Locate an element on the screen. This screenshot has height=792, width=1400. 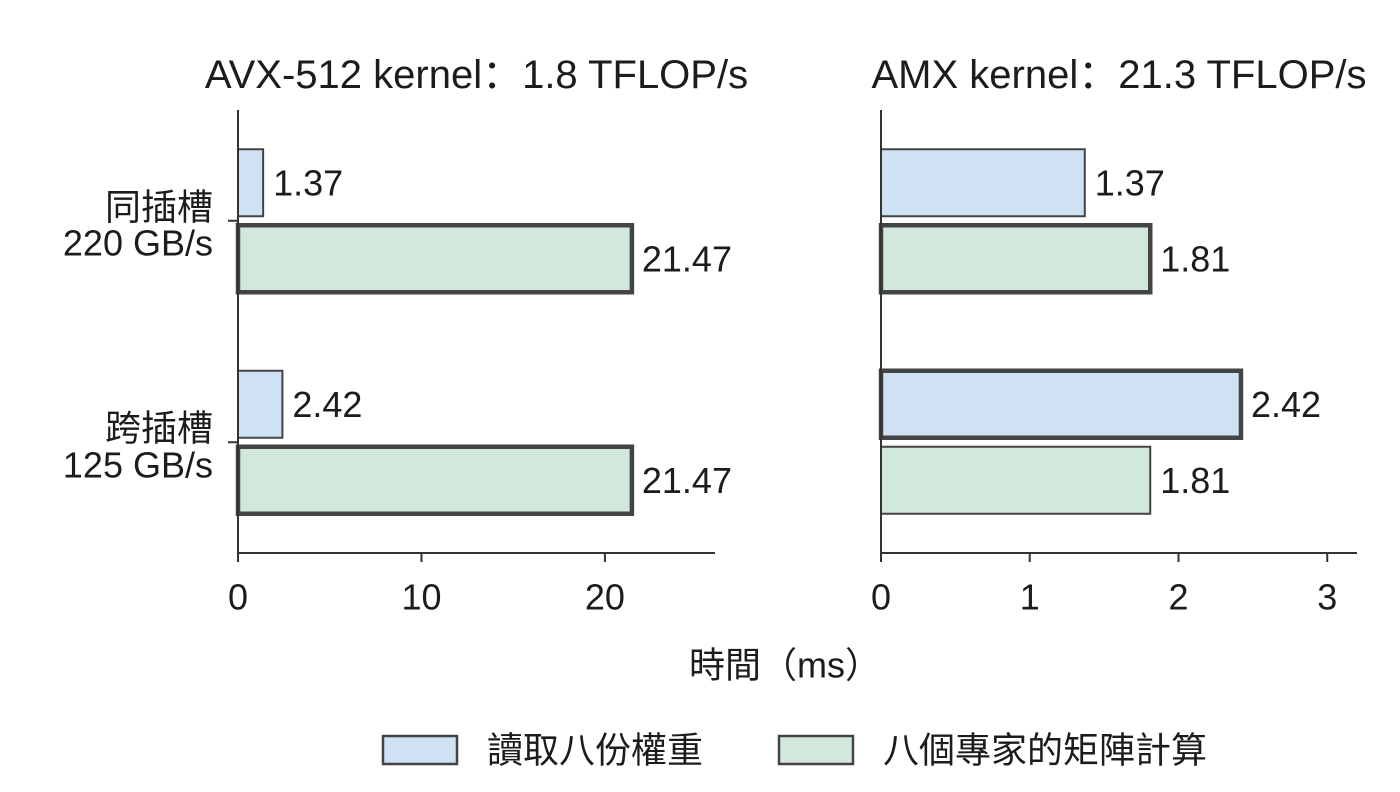
bar-read-weights-cross-socket-amx is located at coordinates (1061, 404).